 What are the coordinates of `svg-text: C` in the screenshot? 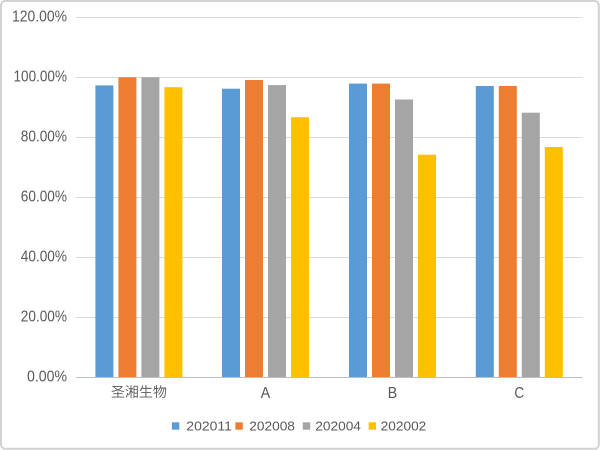 It's located at (519, 393).